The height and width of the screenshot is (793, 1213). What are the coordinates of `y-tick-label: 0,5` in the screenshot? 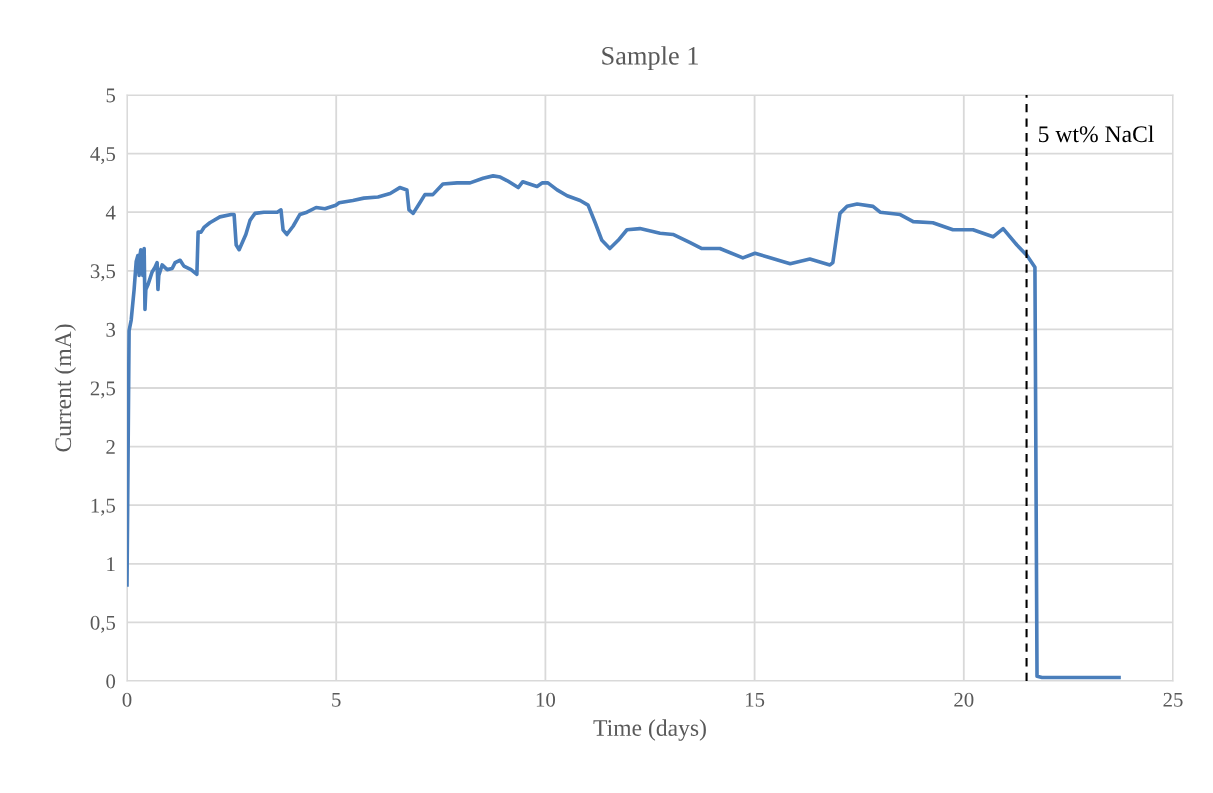 It's located at (103, 624).